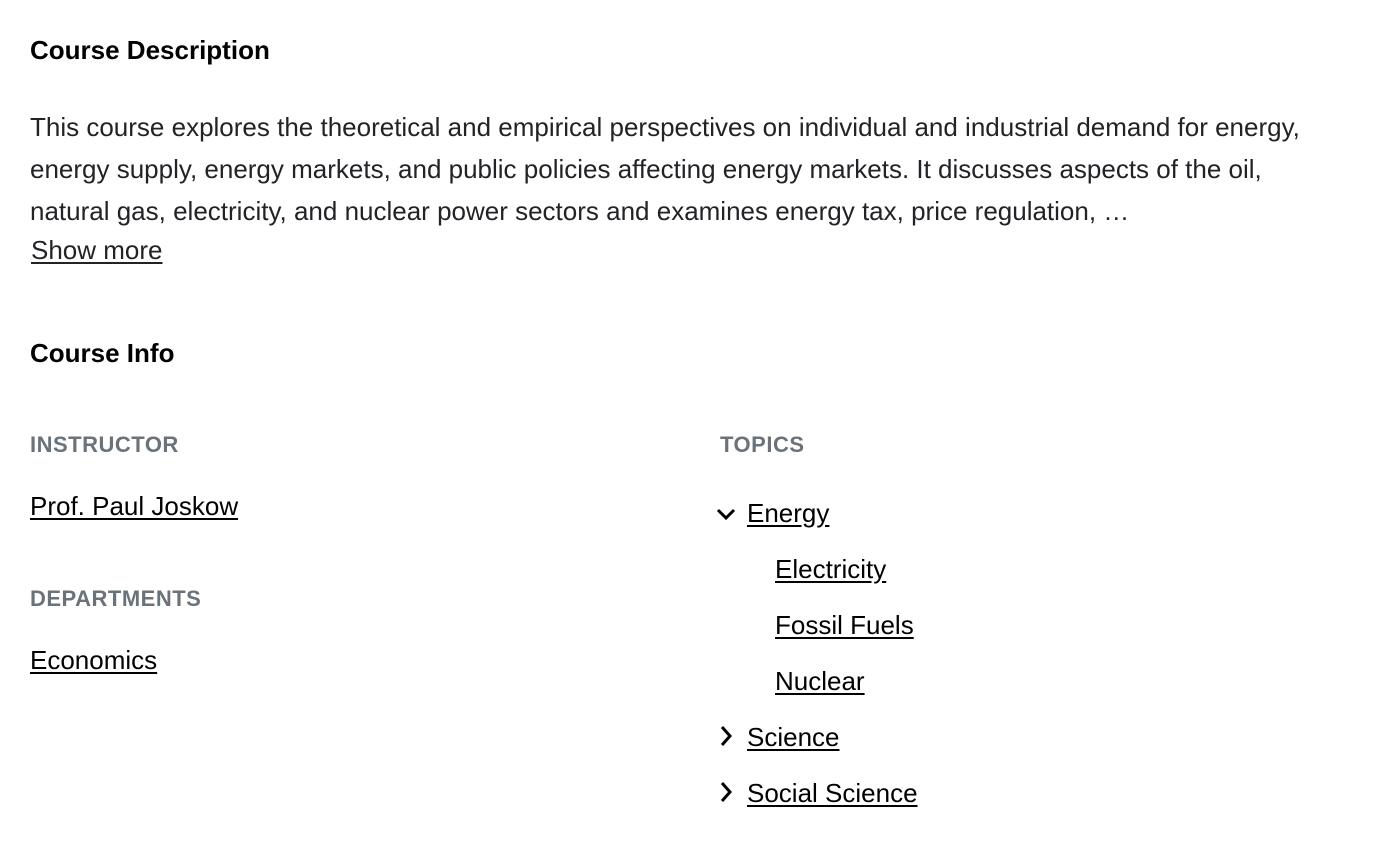  I want to click on subtopic-fossil-fuels-link: Fossil Fuels, so click(844, 625).